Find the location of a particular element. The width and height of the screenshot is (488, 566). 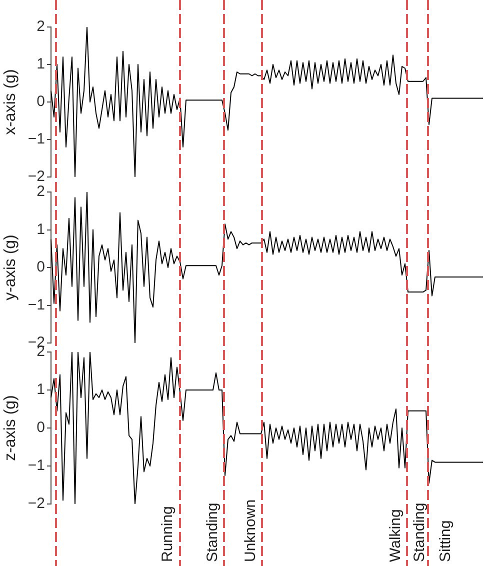

text: Running is located at coordinates (167, 534).